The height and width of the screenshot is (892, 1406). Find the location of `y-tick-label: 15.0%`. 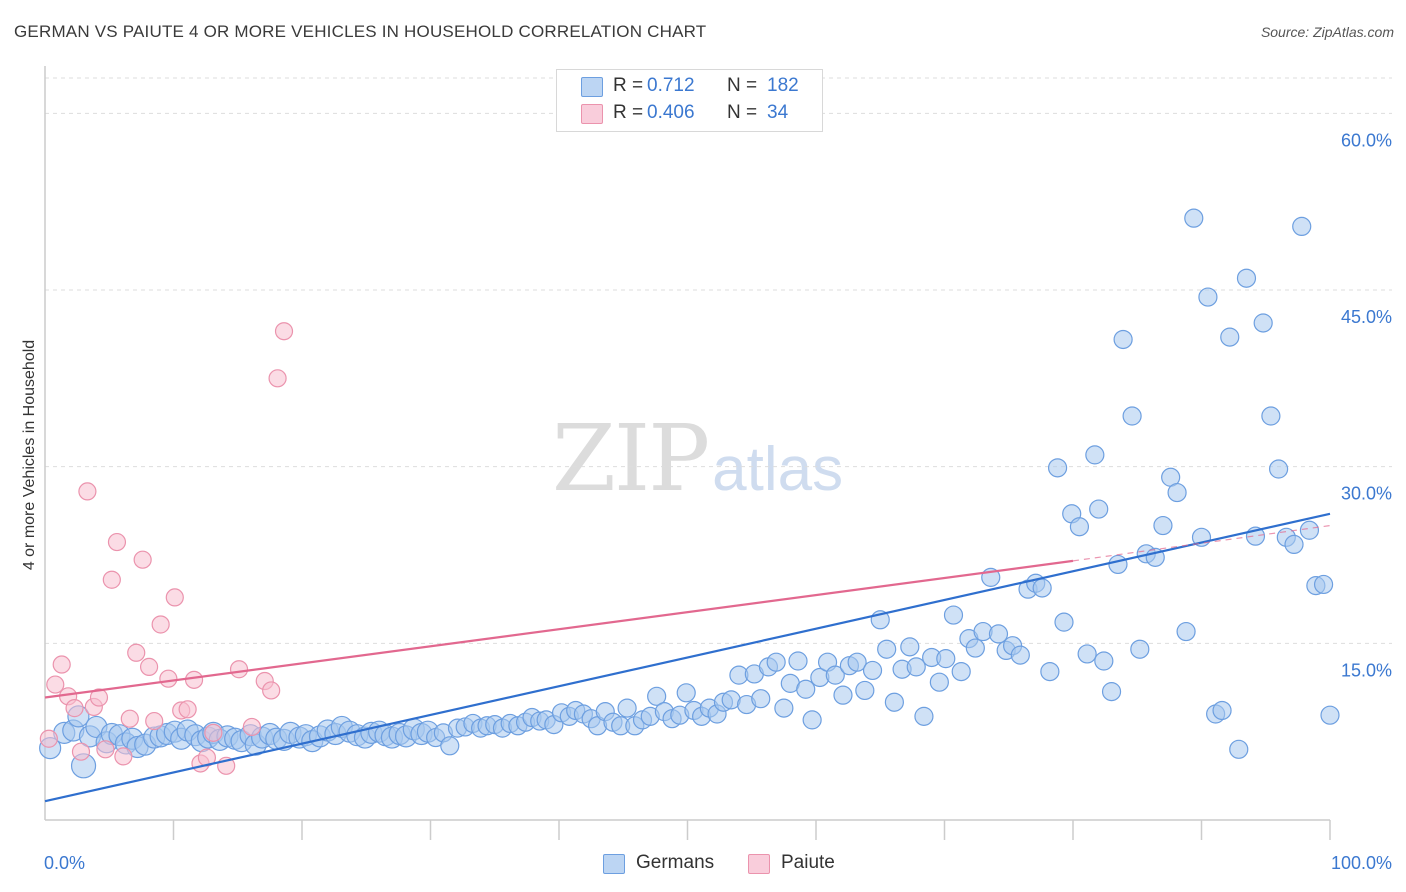

y-tick-label: 15.0% is located at coordinates (1366, 670).